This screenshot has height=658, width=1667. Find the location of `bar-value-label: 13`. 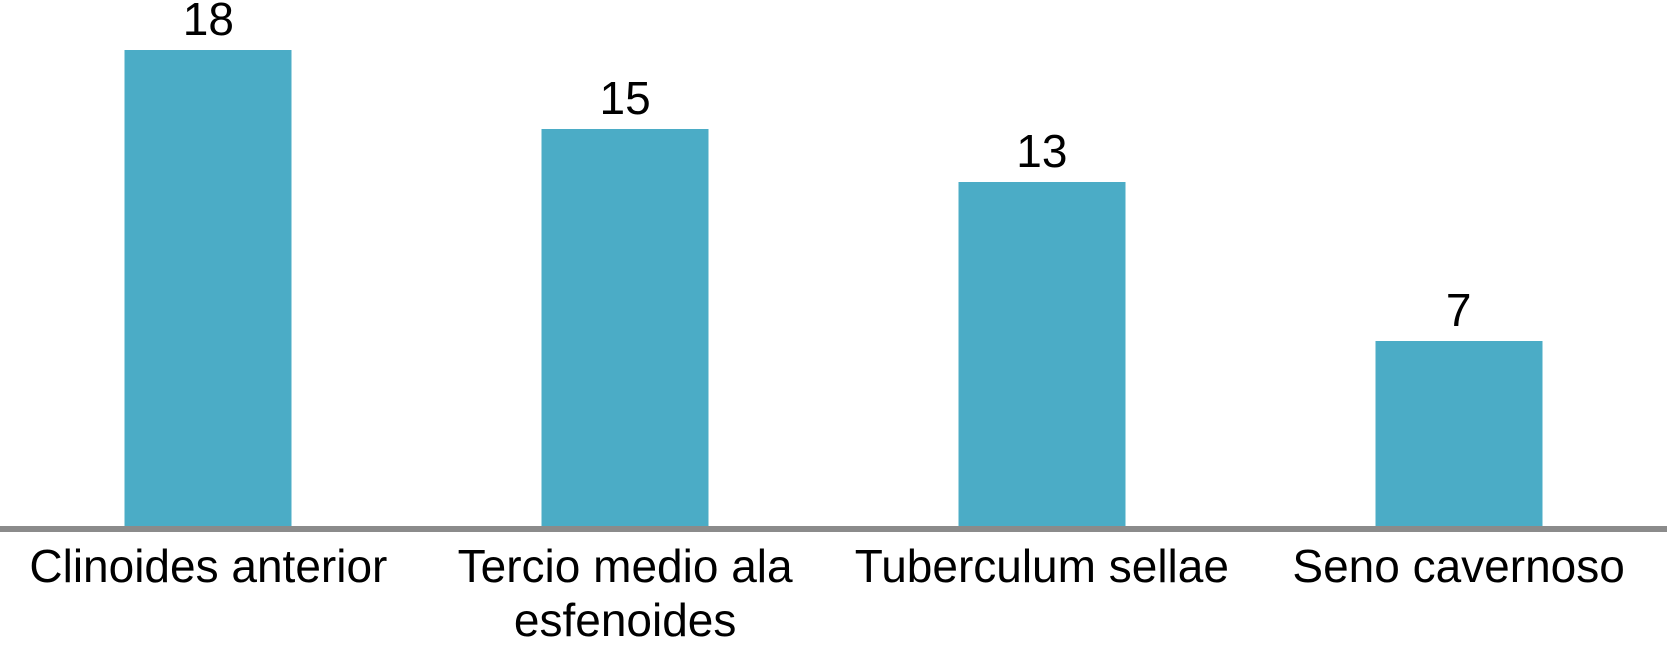

bar-value-label: 13 is located at coordinates (1042, 151).